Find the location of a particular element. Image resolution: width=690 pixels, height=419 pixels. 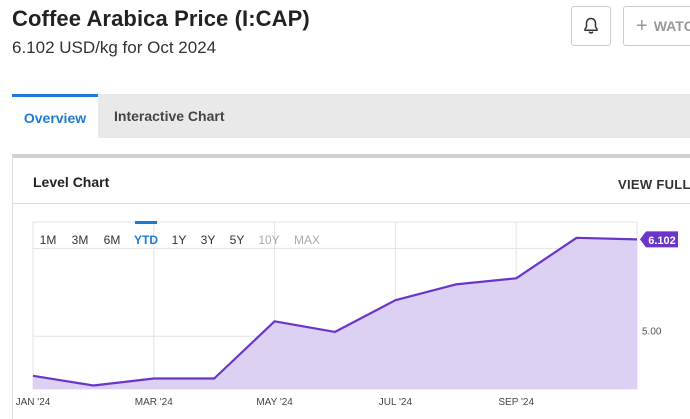

y-tick-label: 5.00 is located at coordinates (652, 331).